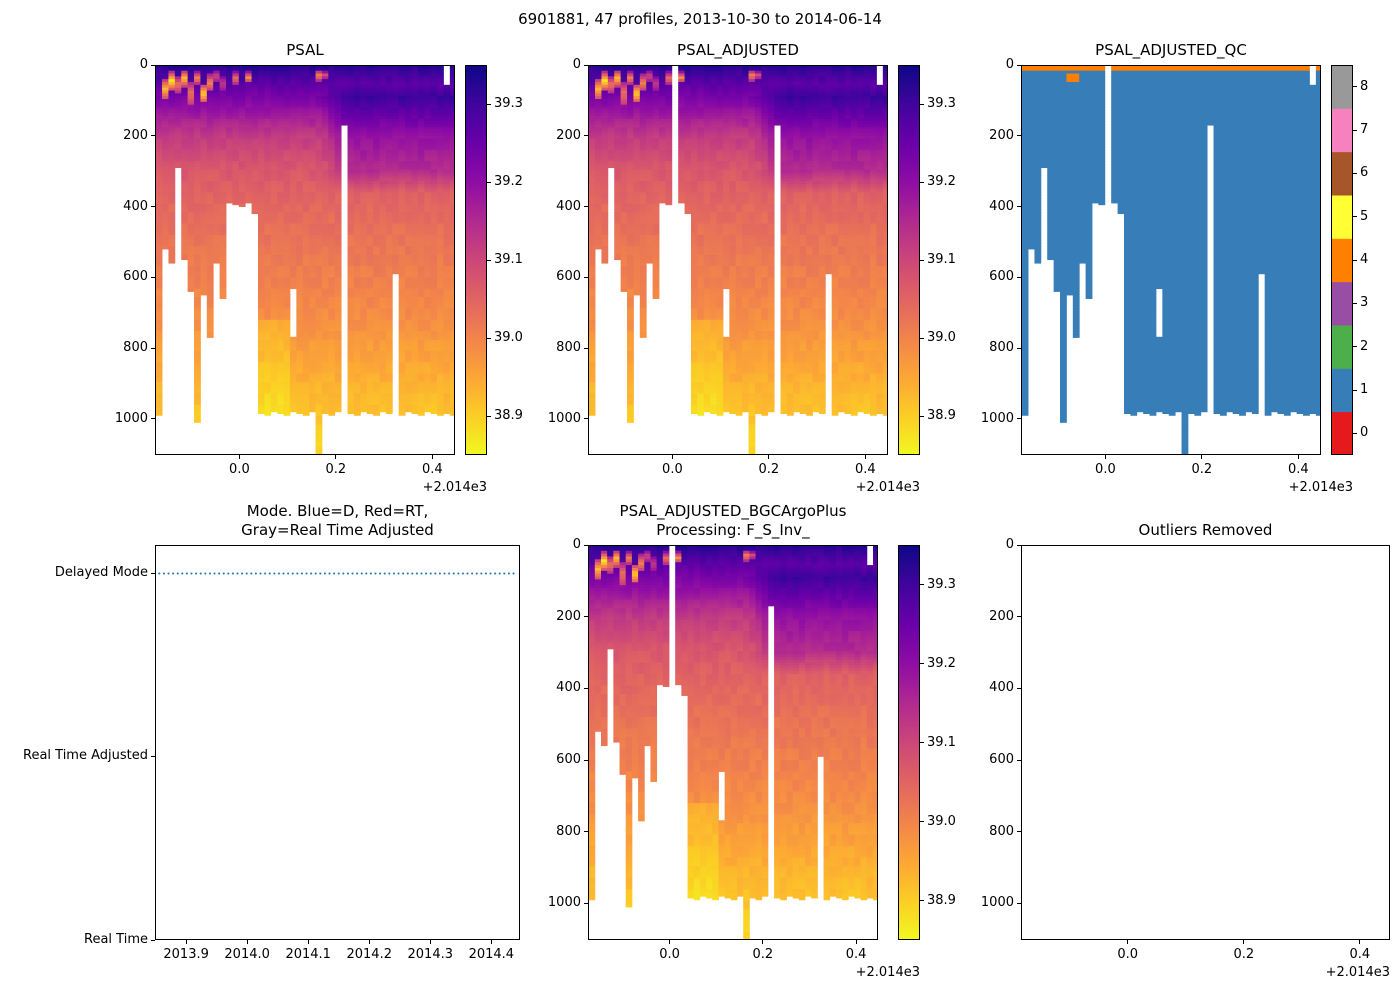 The image size is (1400, 1000). Describe the element at coordinates (337, 511) in the screenshot. I see `title-line: Mode. Blue=D, Red=RT,` at that location.